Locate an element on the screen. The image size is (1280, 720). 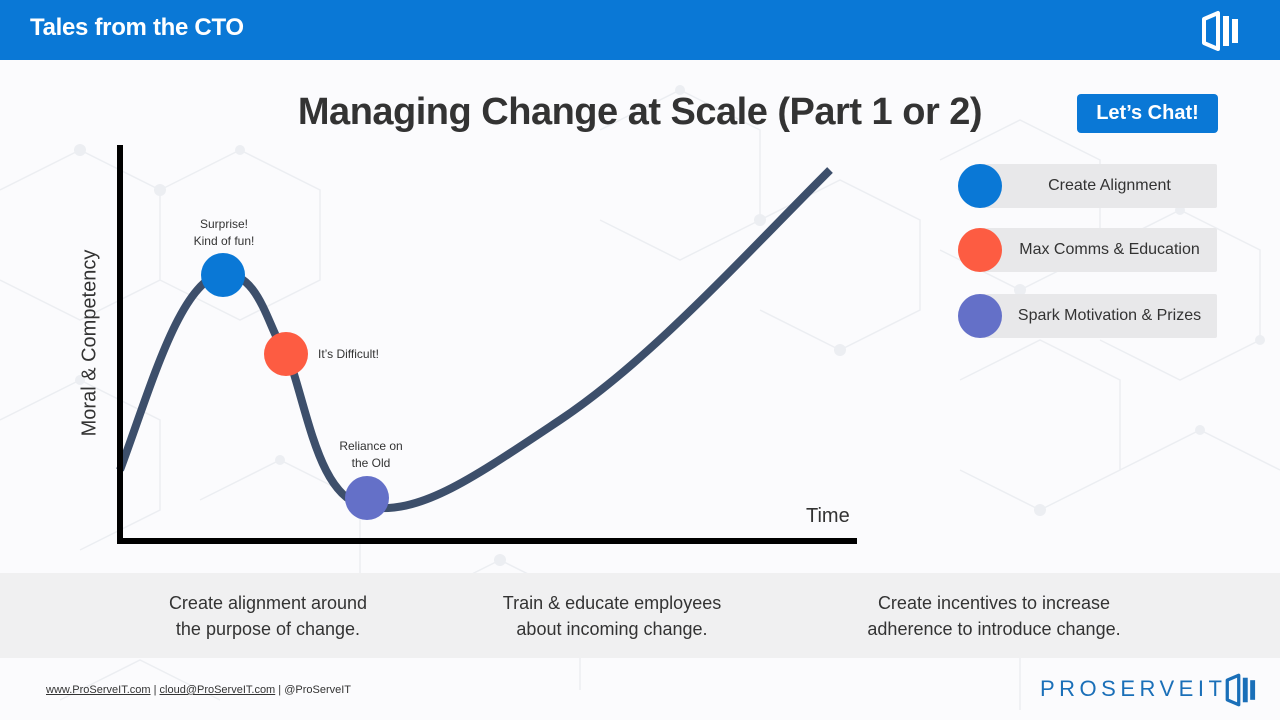
website-link: www.ProServeIT.com is located at coordinates (98, 690).